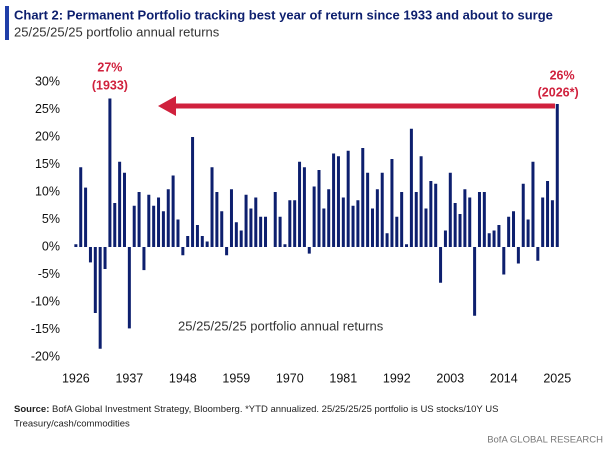 Image resolution: width=610 pixels, height=452 pixels. What do you see at coordinates (72, 424) in the screenshot?
I see `source-text-2: Treasury/cash/commodities` at bounding box center [72, 424].